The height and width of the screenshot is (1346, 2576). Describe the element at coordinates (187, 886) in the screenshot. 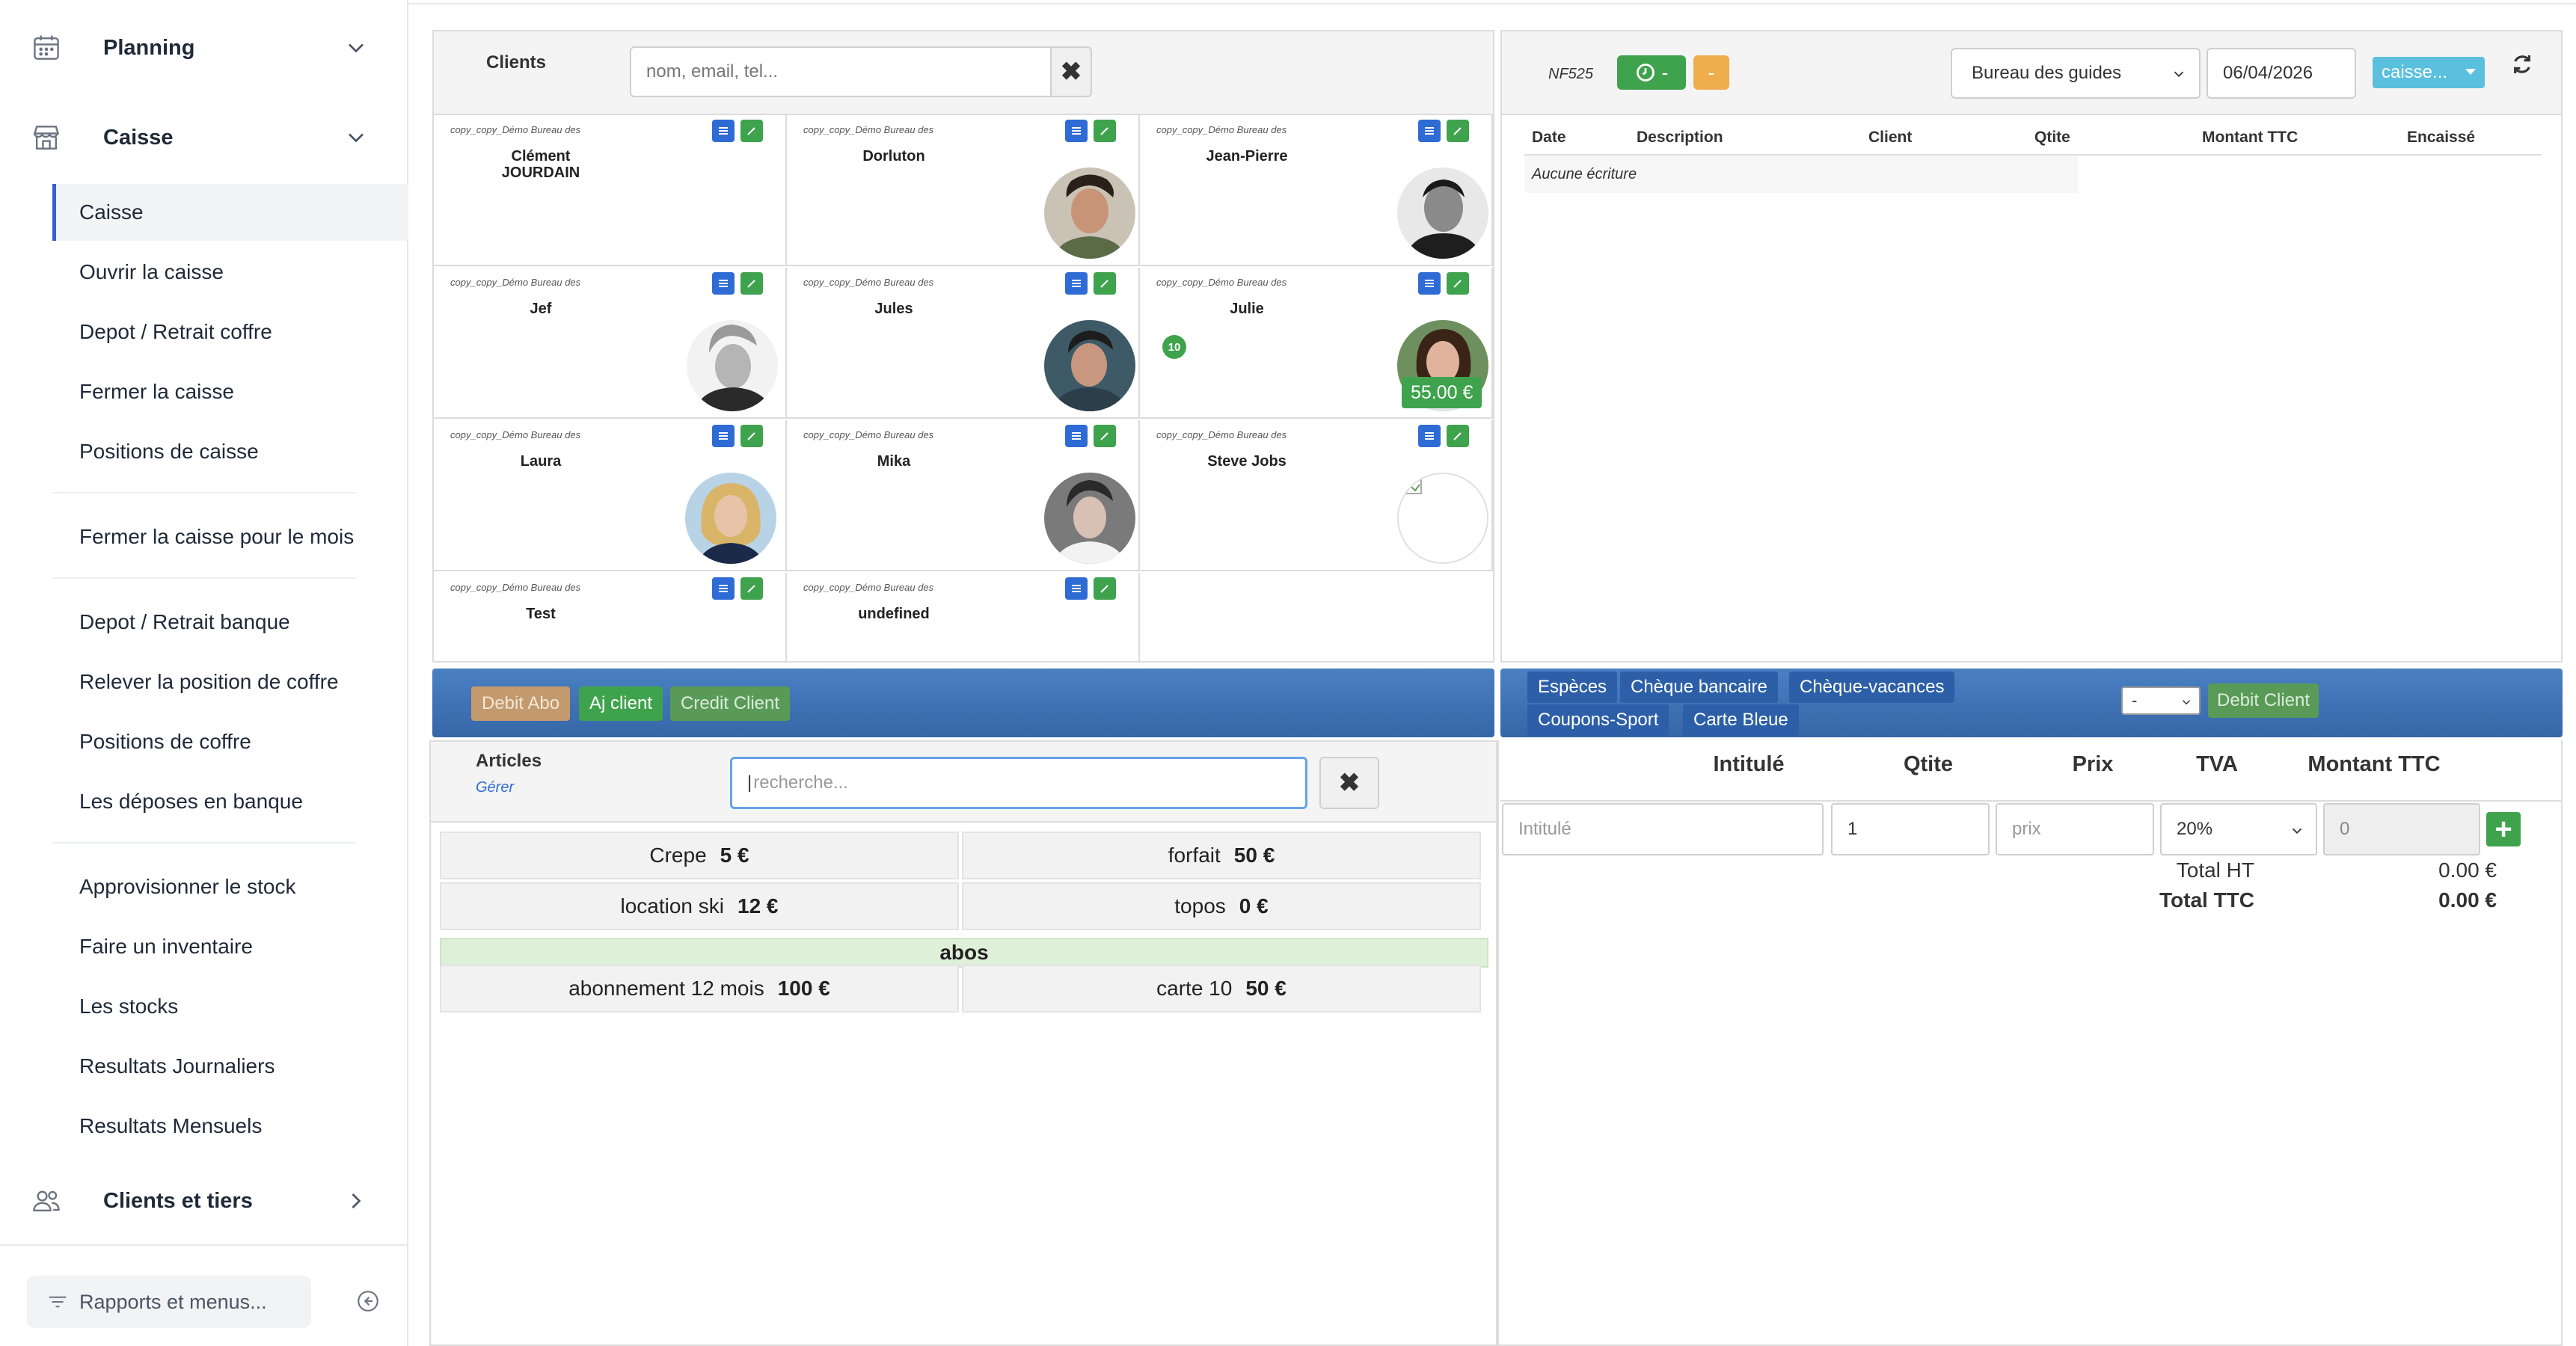

I see `sidebar-item-approvisionner-stock: Approvisionner le stock` at that location.